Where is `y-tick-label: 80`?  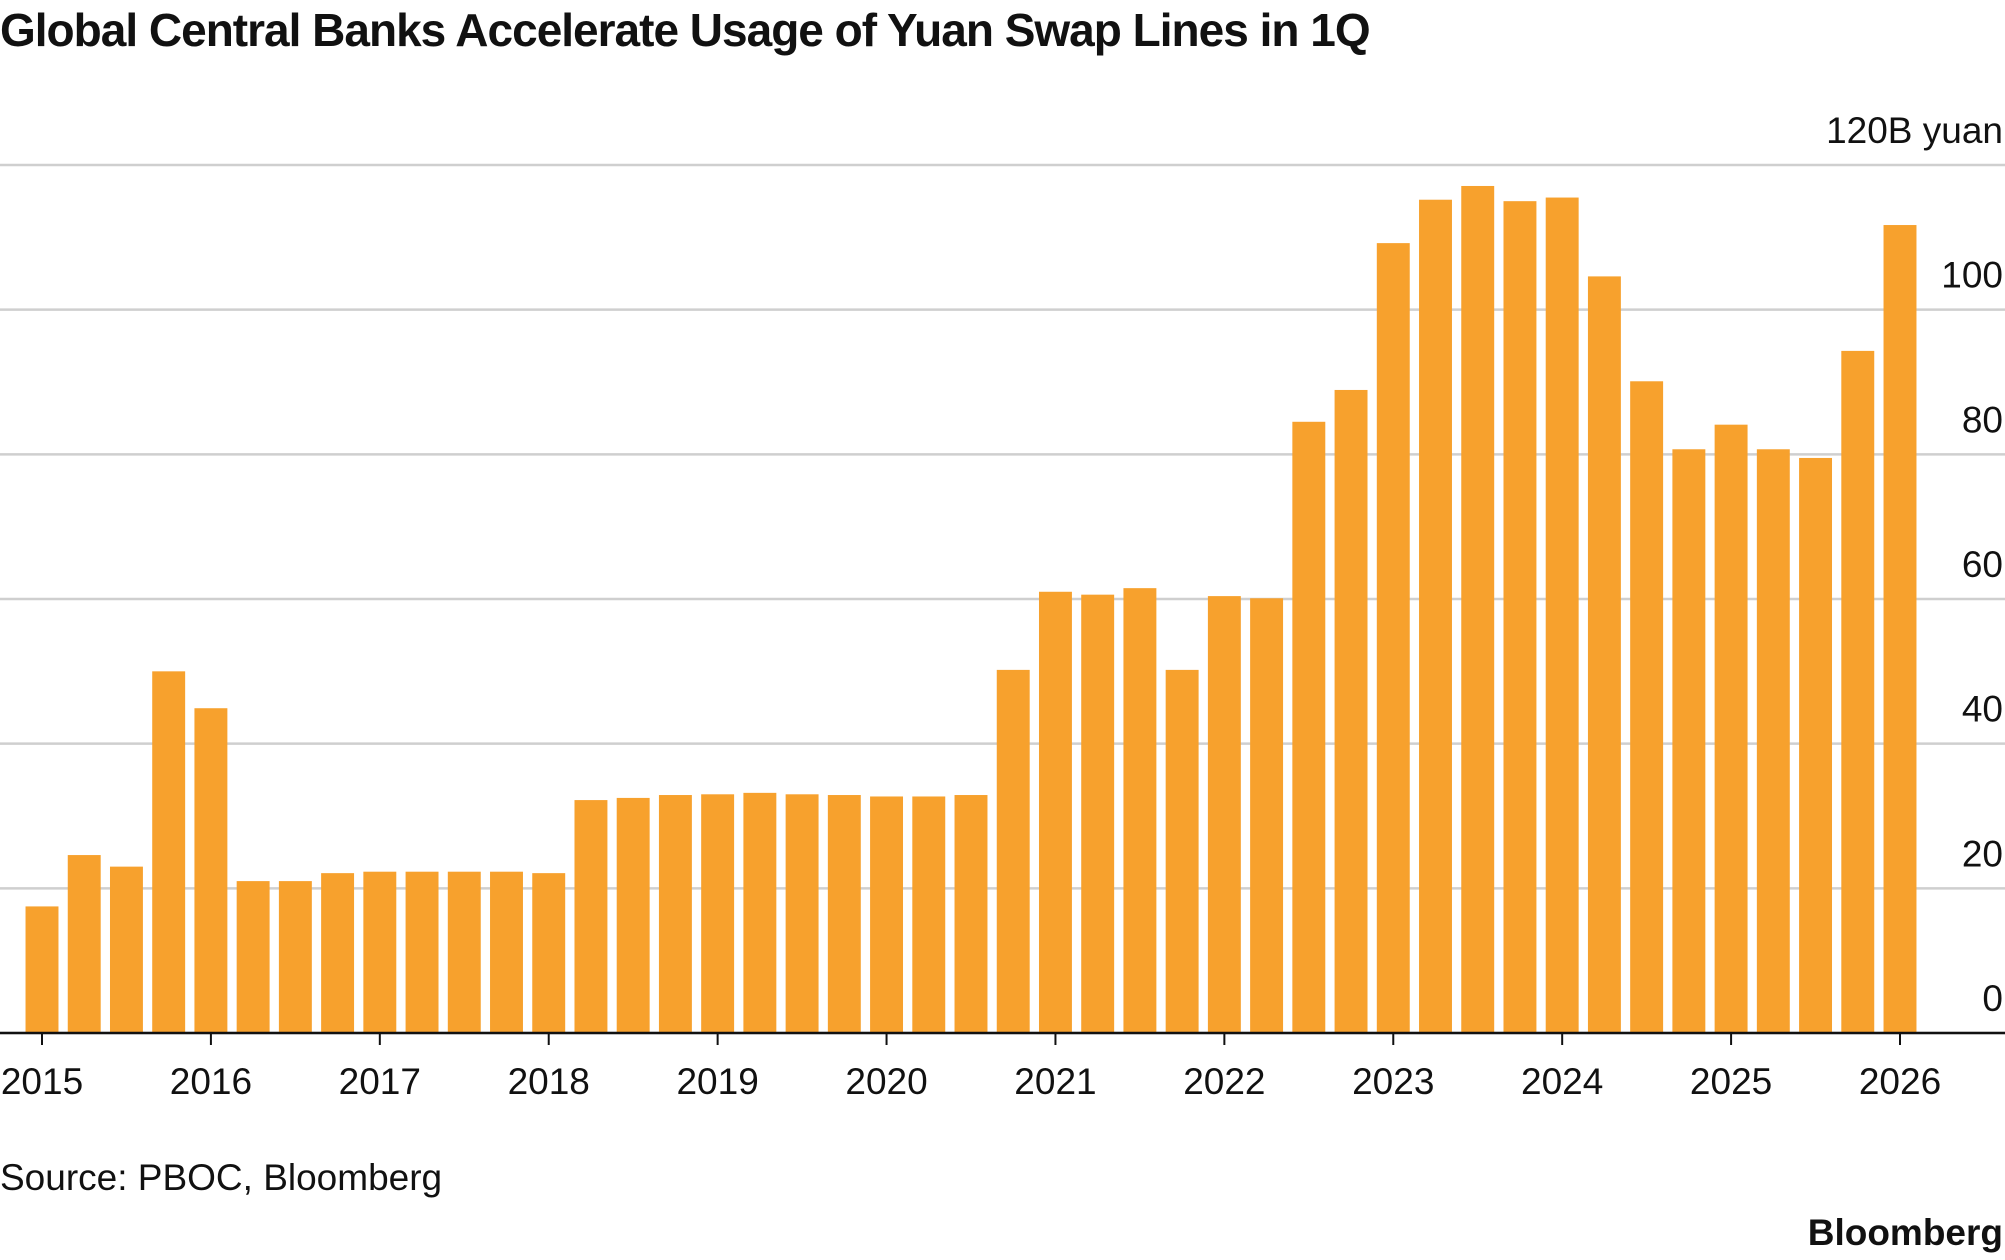 y-tick-label: 80 is located at coordinates (1982, 419).